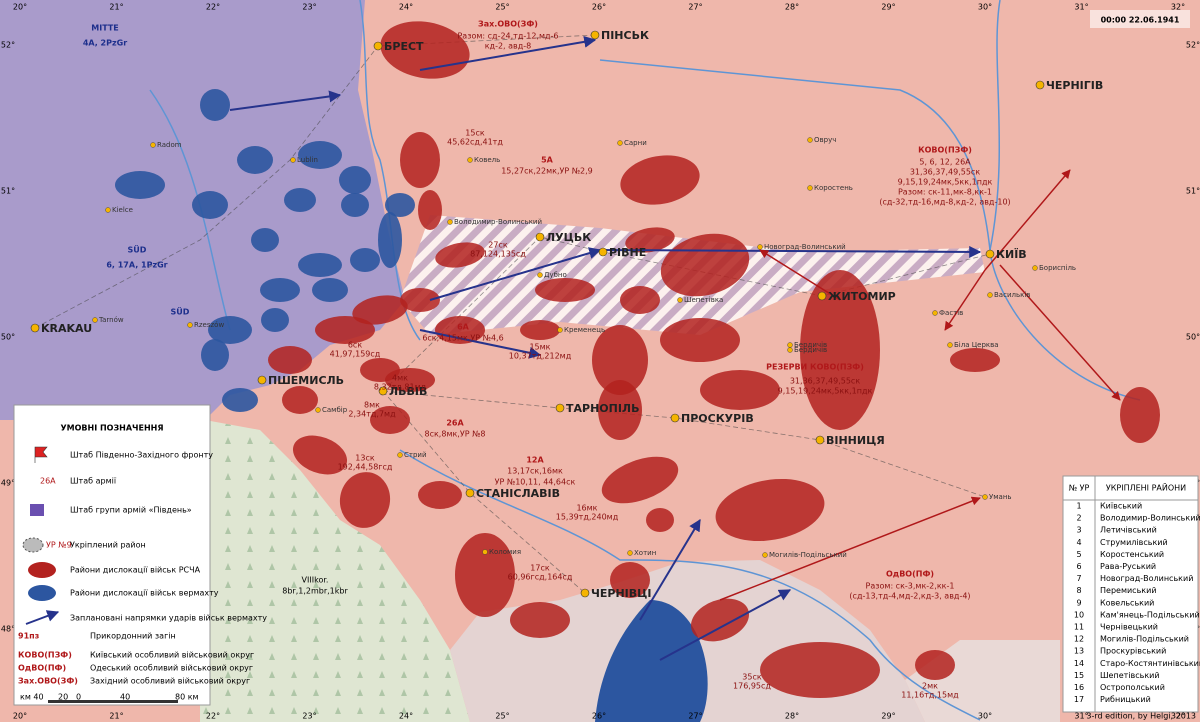 The image size is (1200, 722). What do you see at coordinates (888, 716) in the screenshot?
I see `longitude-label: 29°` at bounding box center [888, 716].